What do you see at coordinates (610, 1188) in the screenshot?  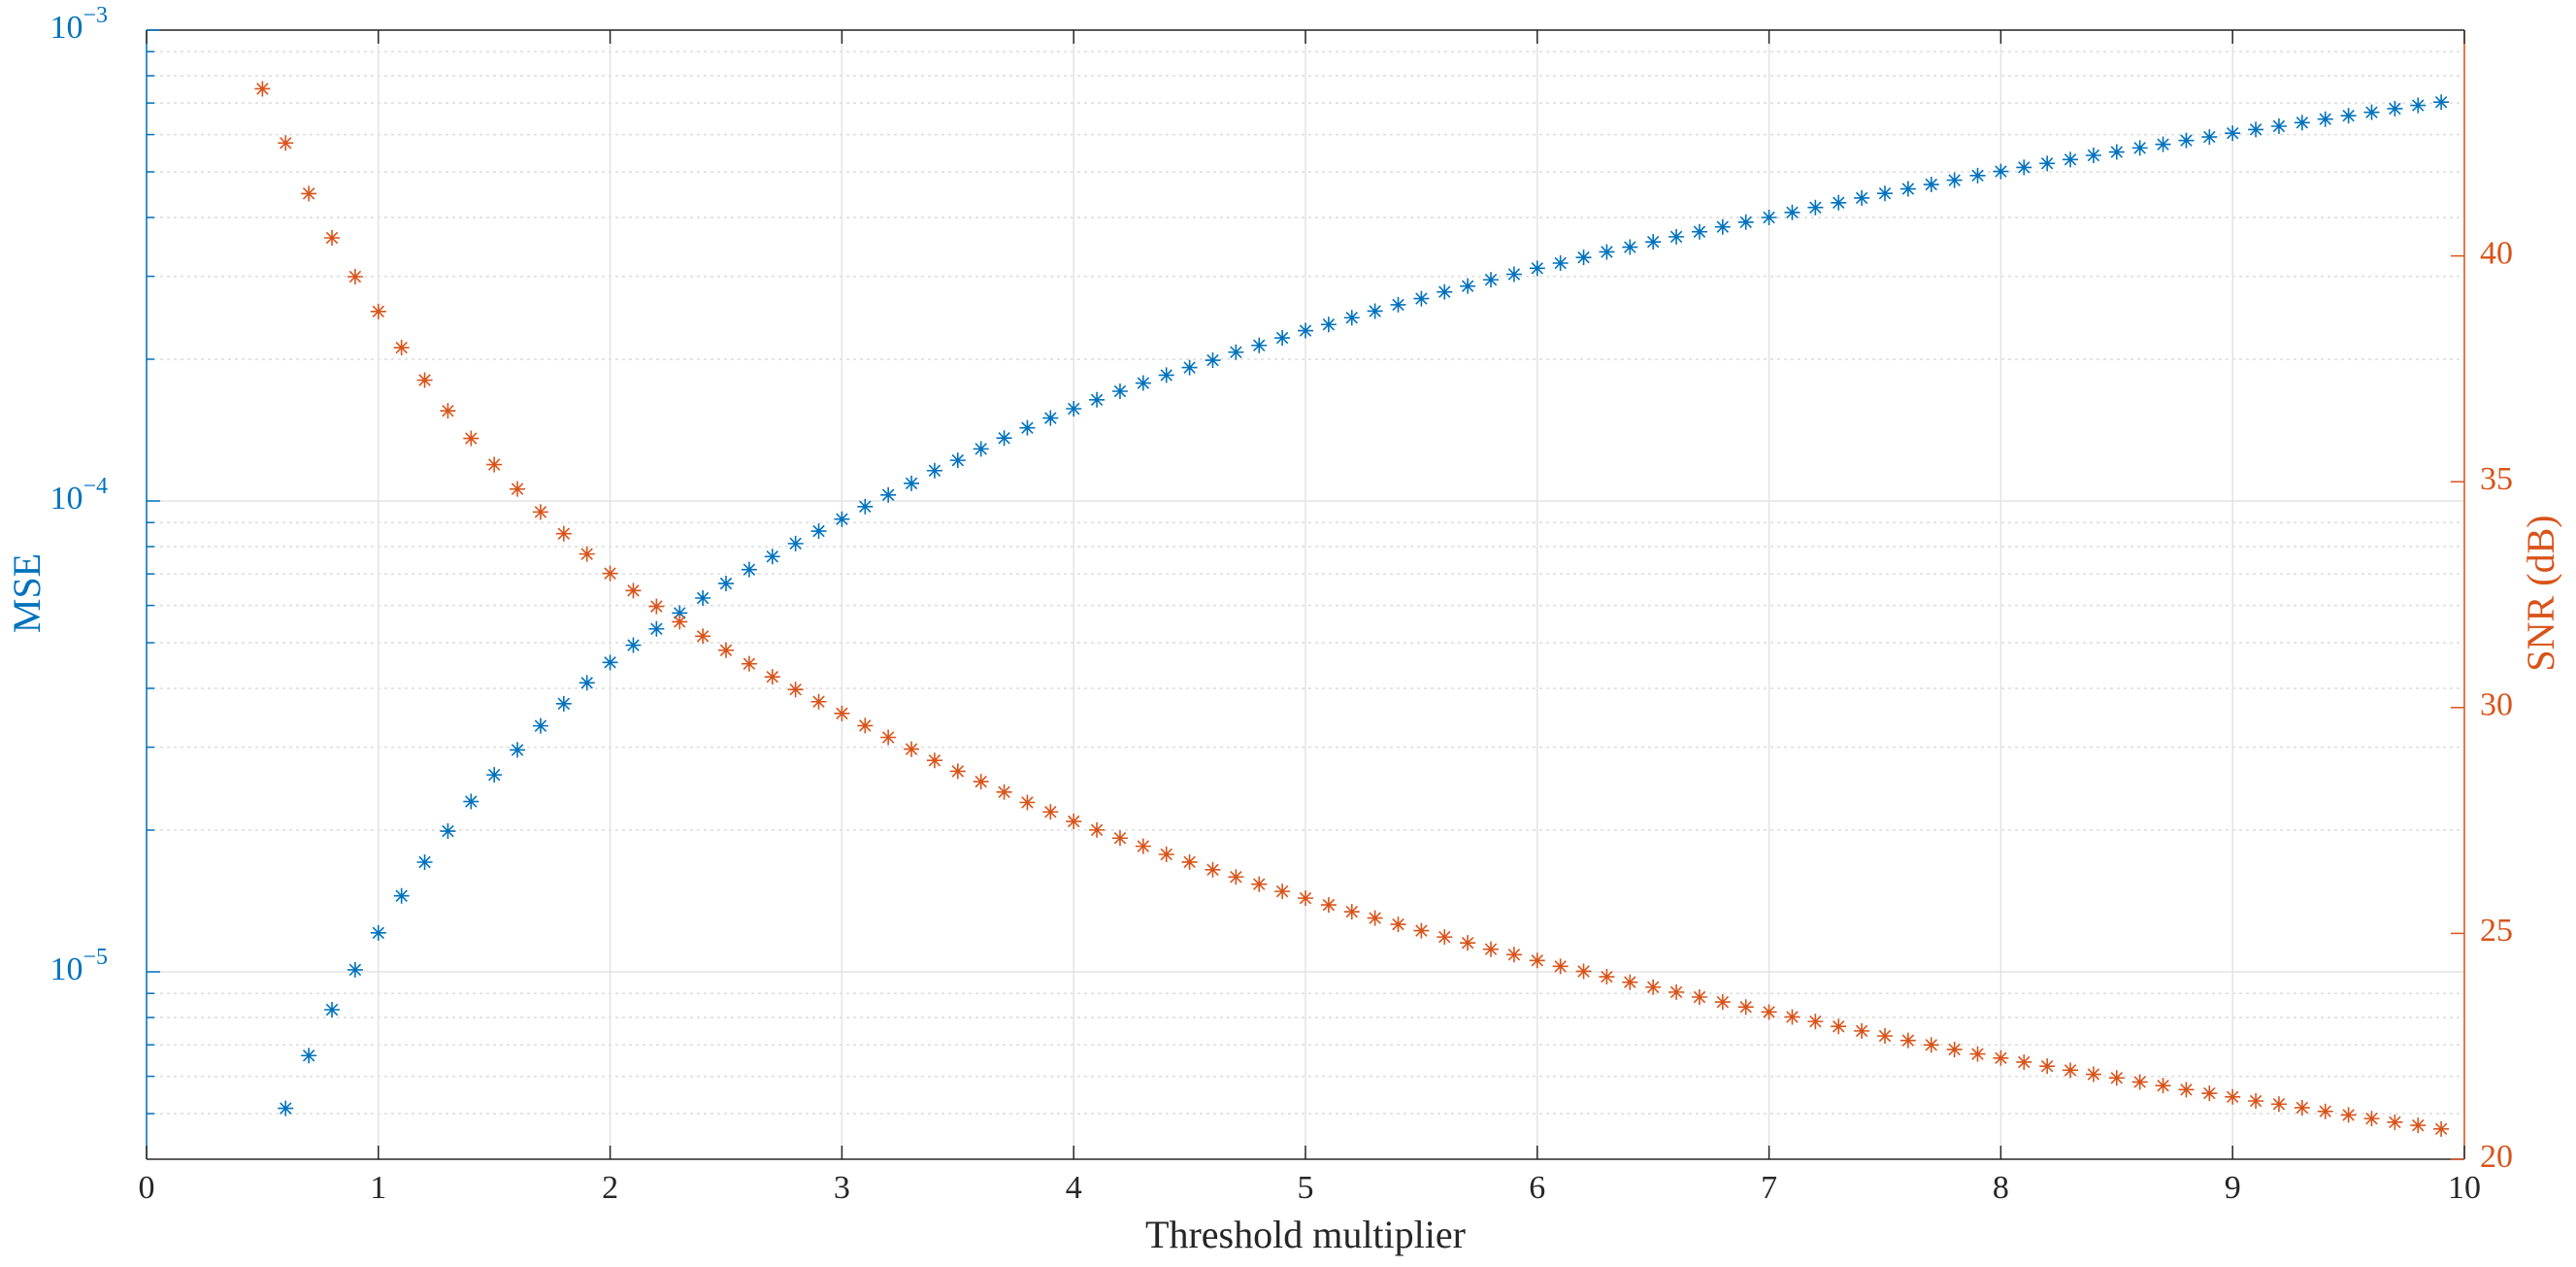 I see `x-tick-label: 2` at bounding box center [610, 1188].